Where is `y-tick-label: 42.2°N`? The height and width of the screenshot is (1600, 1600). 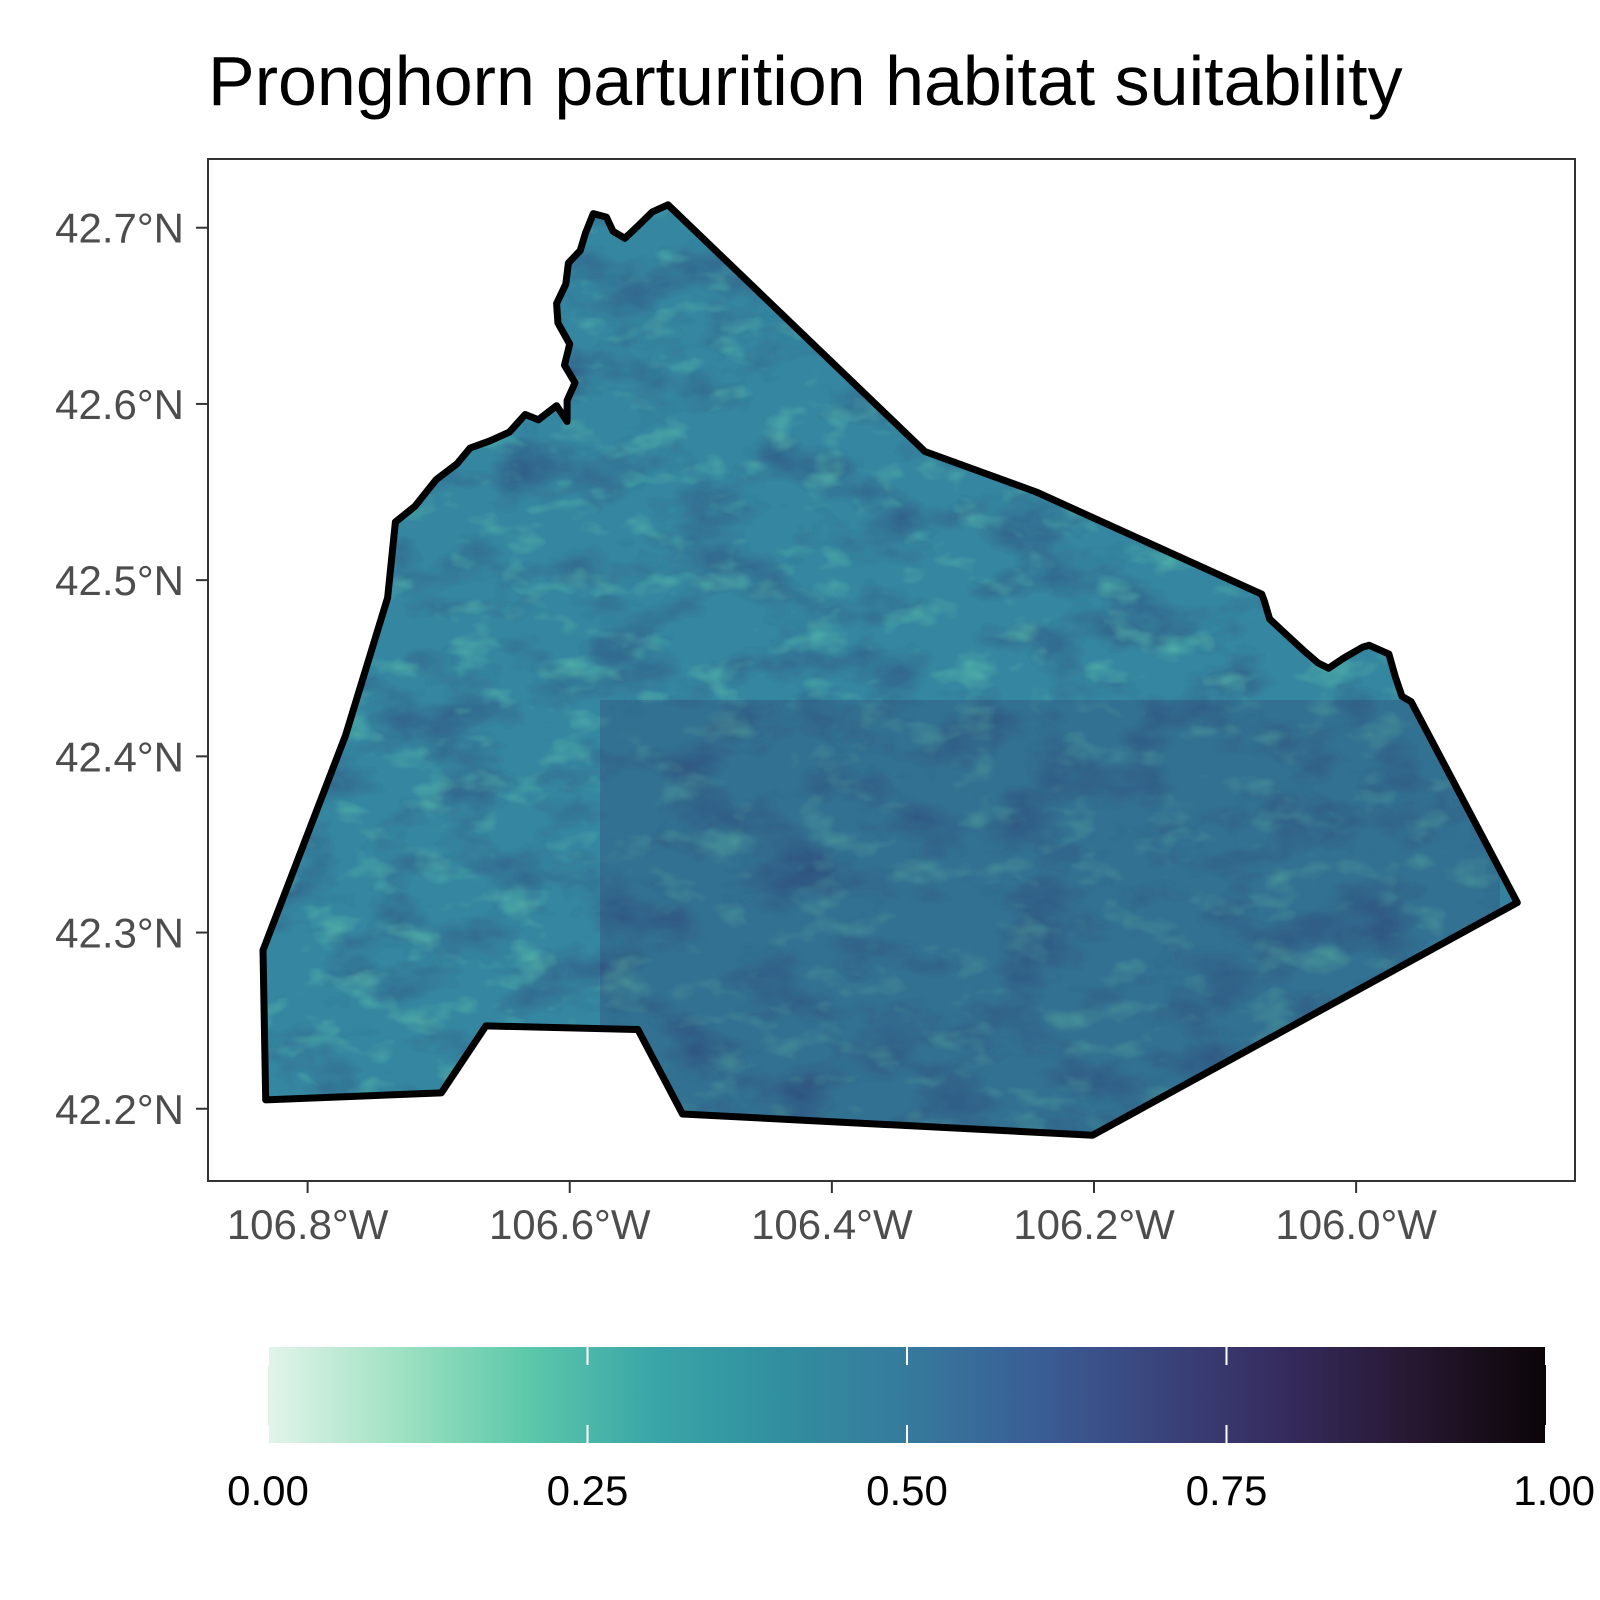
y-tick-label: 42.2°N is located at coordinates (119, 1109).